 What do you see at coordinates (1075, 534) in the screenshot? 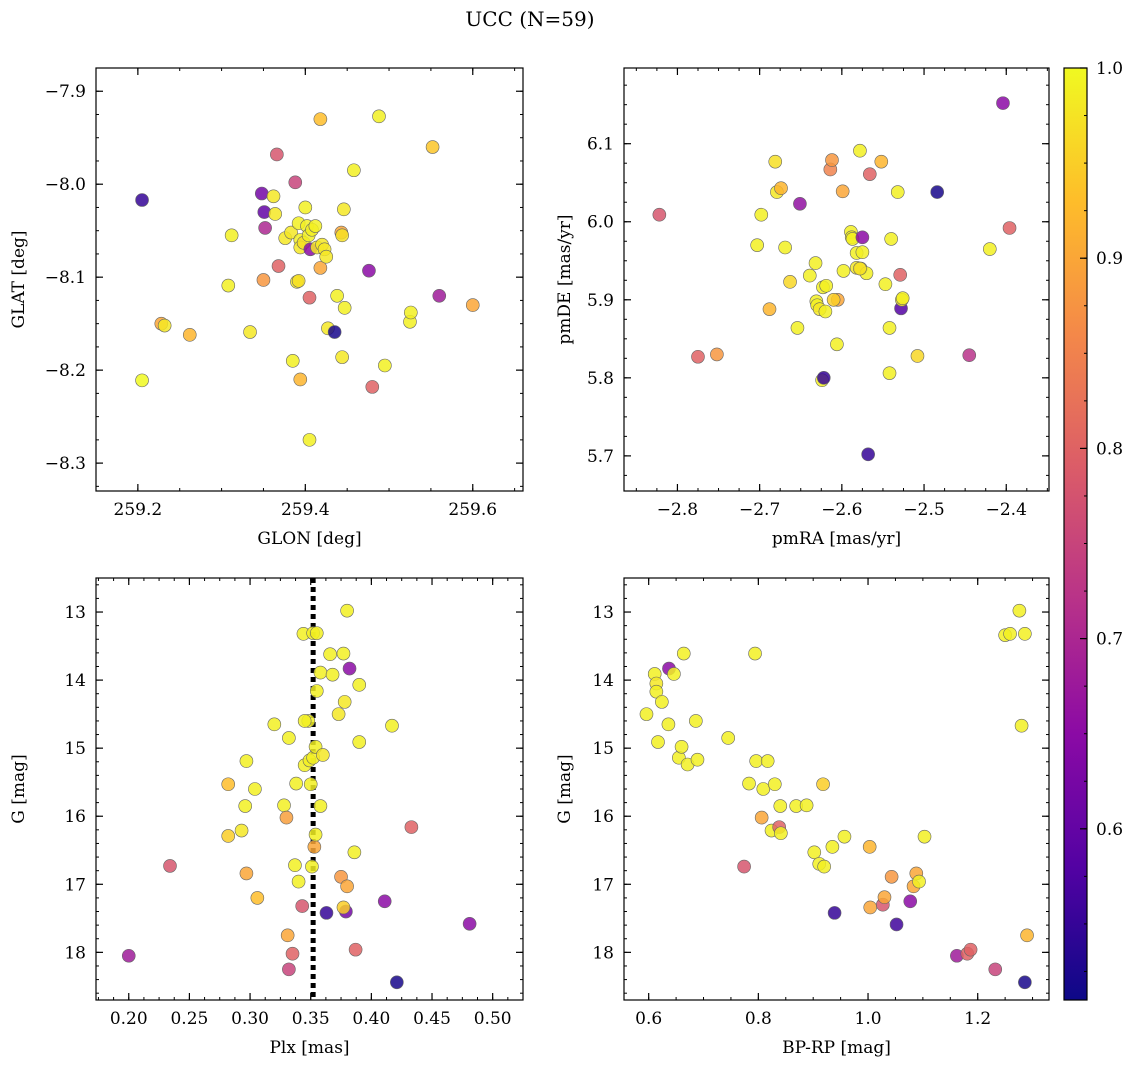
I see `colorbar-gradient` at bounding box center [1075, 534].